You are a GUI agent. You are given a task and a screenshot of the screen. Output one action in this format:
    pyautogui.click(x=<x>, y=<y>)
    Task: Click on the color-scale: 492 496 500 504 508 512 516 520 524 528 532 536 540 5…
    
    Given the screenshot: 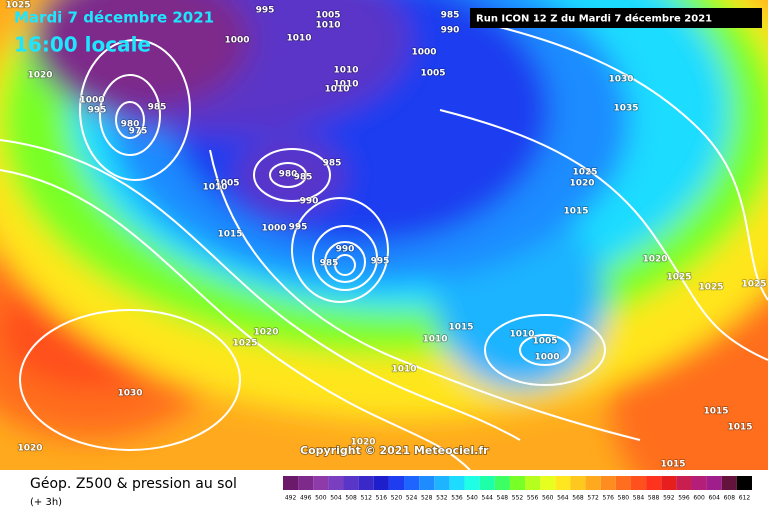 What is the action you would take?
    pyautogui.click(x=517, y=489)
    